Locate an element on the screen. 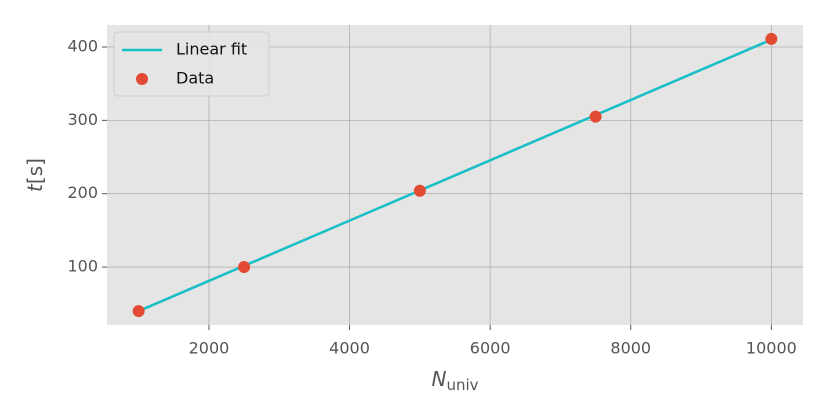 This screenshot has height=415, width=830. legend: Linear fit Data is located at coordinates (191, 64).